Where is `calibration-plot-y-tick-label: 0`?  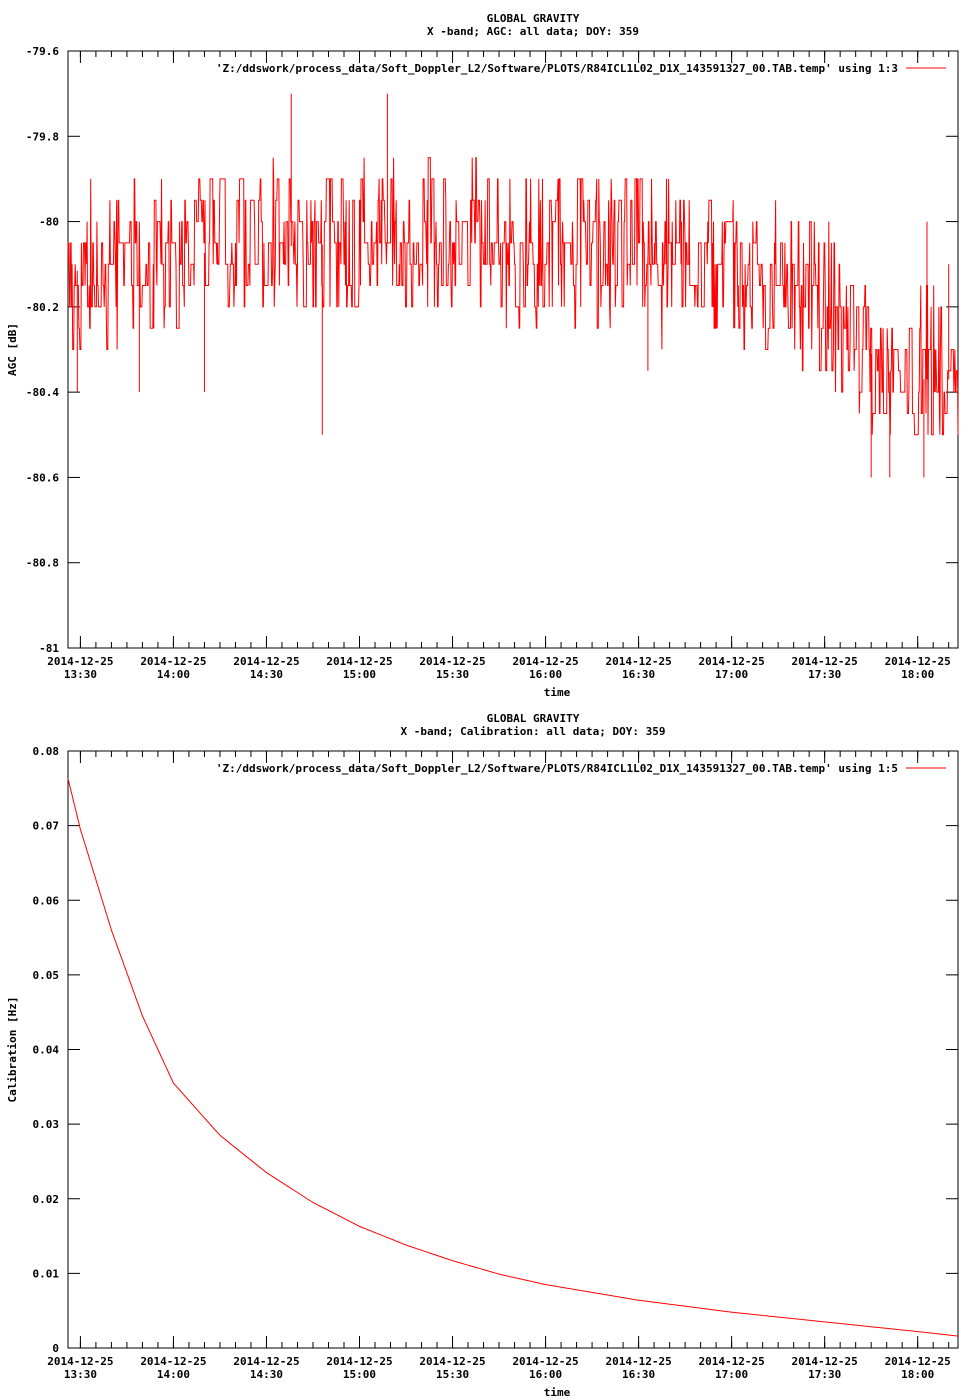 calibration-plot-y-tick-label: 0 is located at coordinates (55, 1348).